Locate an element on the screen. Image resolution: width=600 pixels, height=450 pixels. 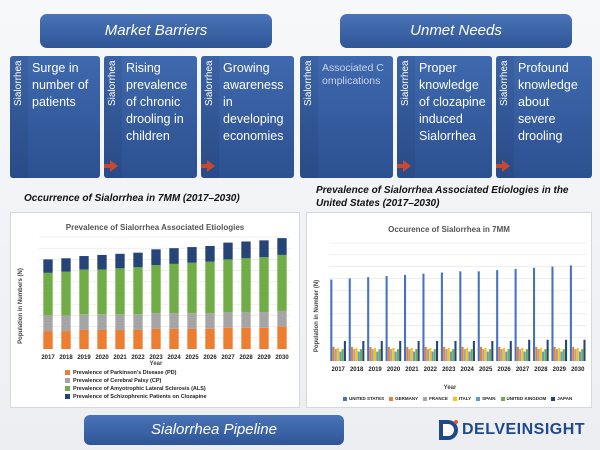
legend-label: Prevalence of Cerebral Palsy (CP) is located at coordinates (117, 381).